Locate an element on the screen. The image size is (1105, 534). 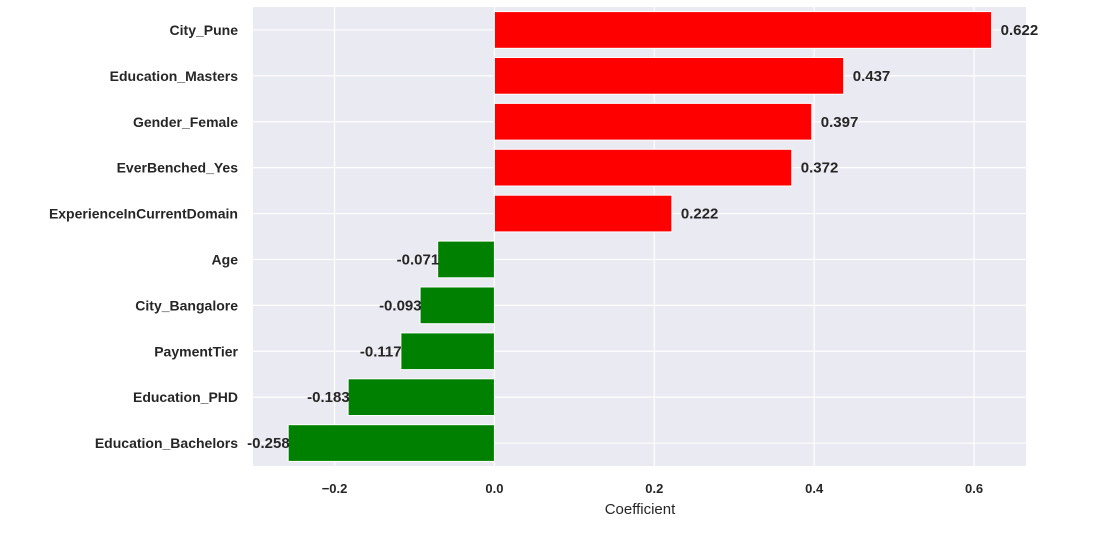
category-label: Education_Bachelors is located at coordinates (166, 443).